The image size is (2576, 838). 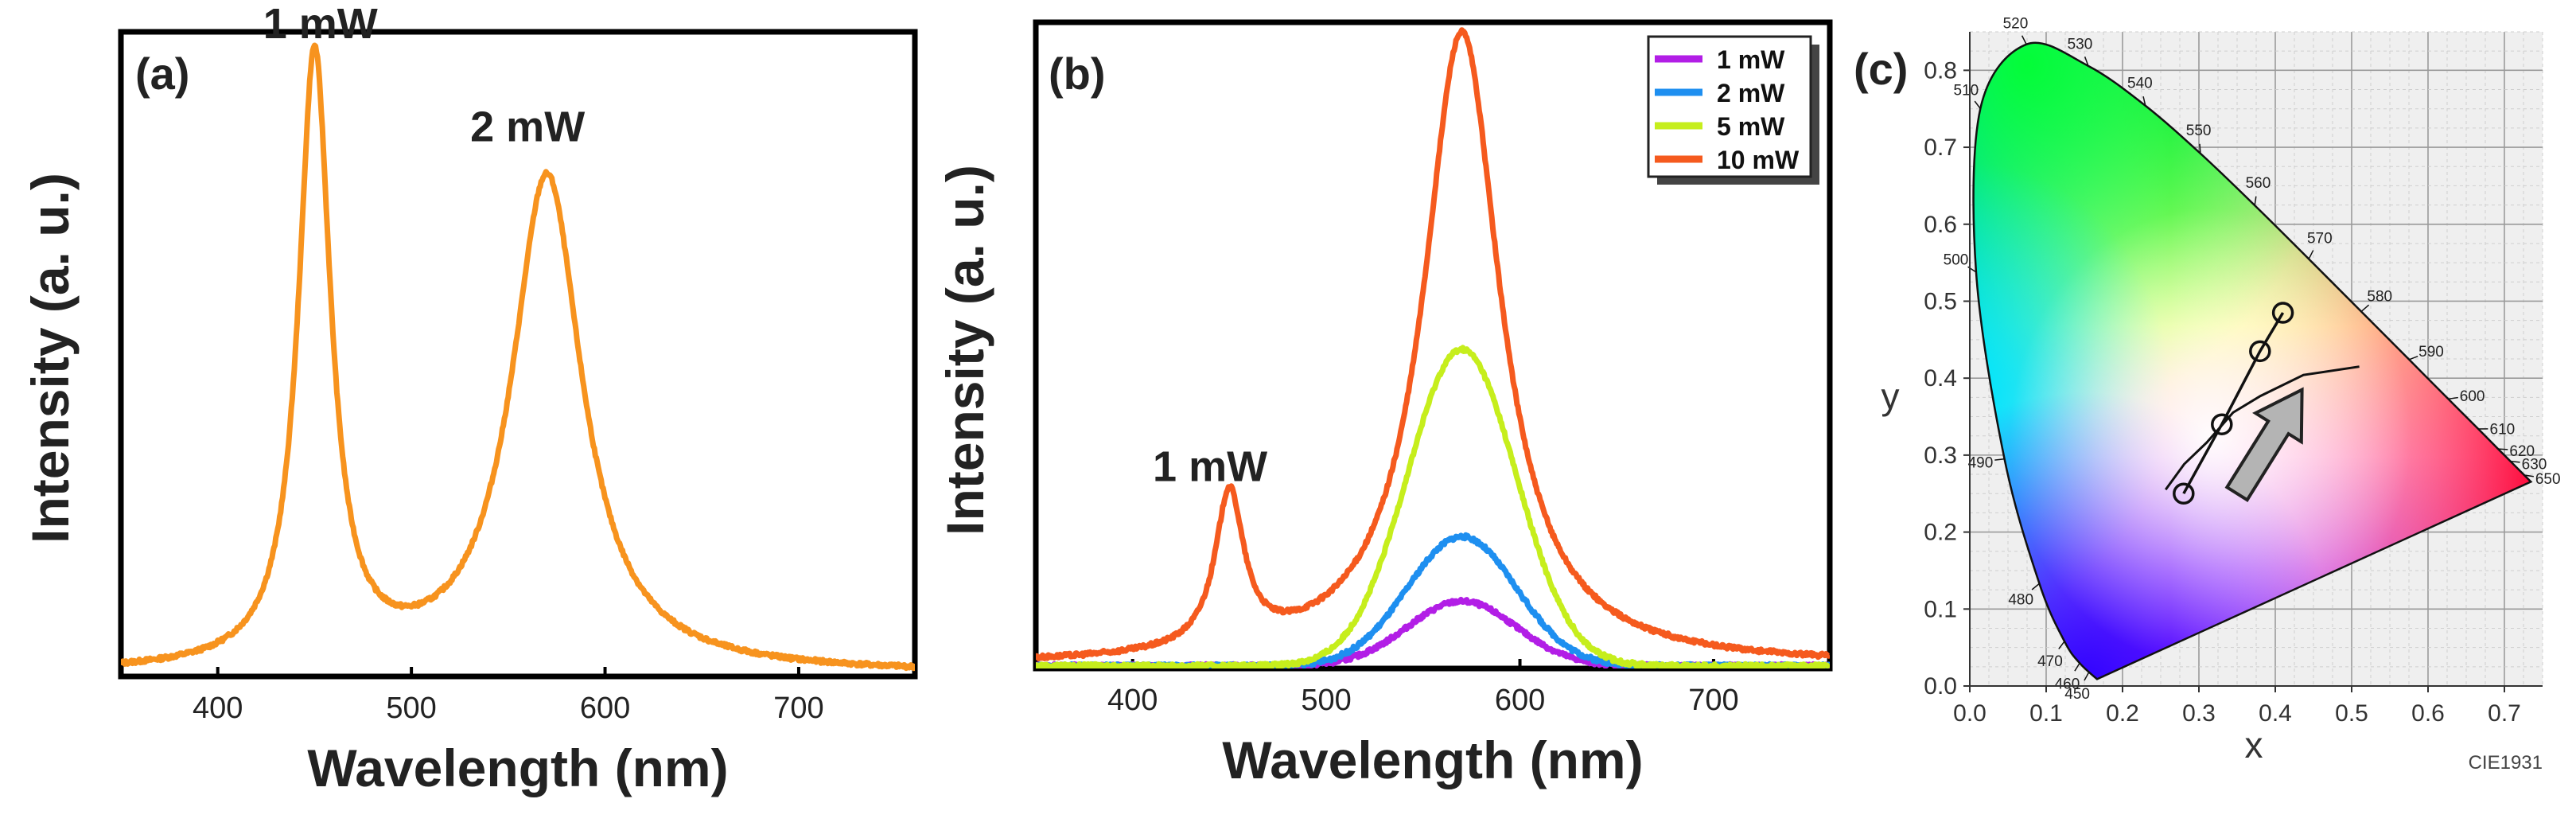 What do you see at coordinates (1433, 506) in the screenshot?
I see `spectrum-line-b-5mw` at bounding box center [1433, 506].